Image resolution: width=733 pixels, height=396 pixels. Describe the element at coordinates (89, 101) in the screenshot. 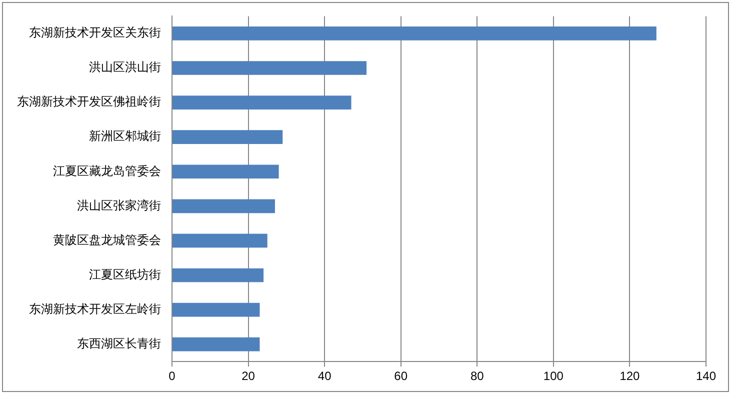

I see `y-tick-label: 东湖新技术开发区佛祖岭街` at that location.